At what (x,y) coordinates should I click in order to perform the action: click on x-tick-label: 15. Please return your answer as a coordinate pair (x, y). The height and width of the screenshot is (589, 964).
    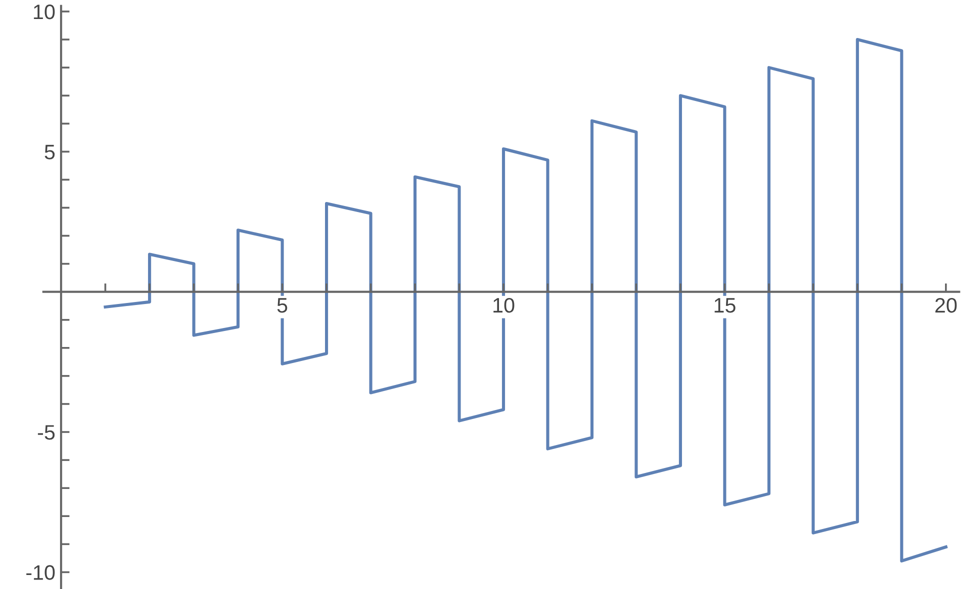
    Looking at the image, I should click on (725, 305).